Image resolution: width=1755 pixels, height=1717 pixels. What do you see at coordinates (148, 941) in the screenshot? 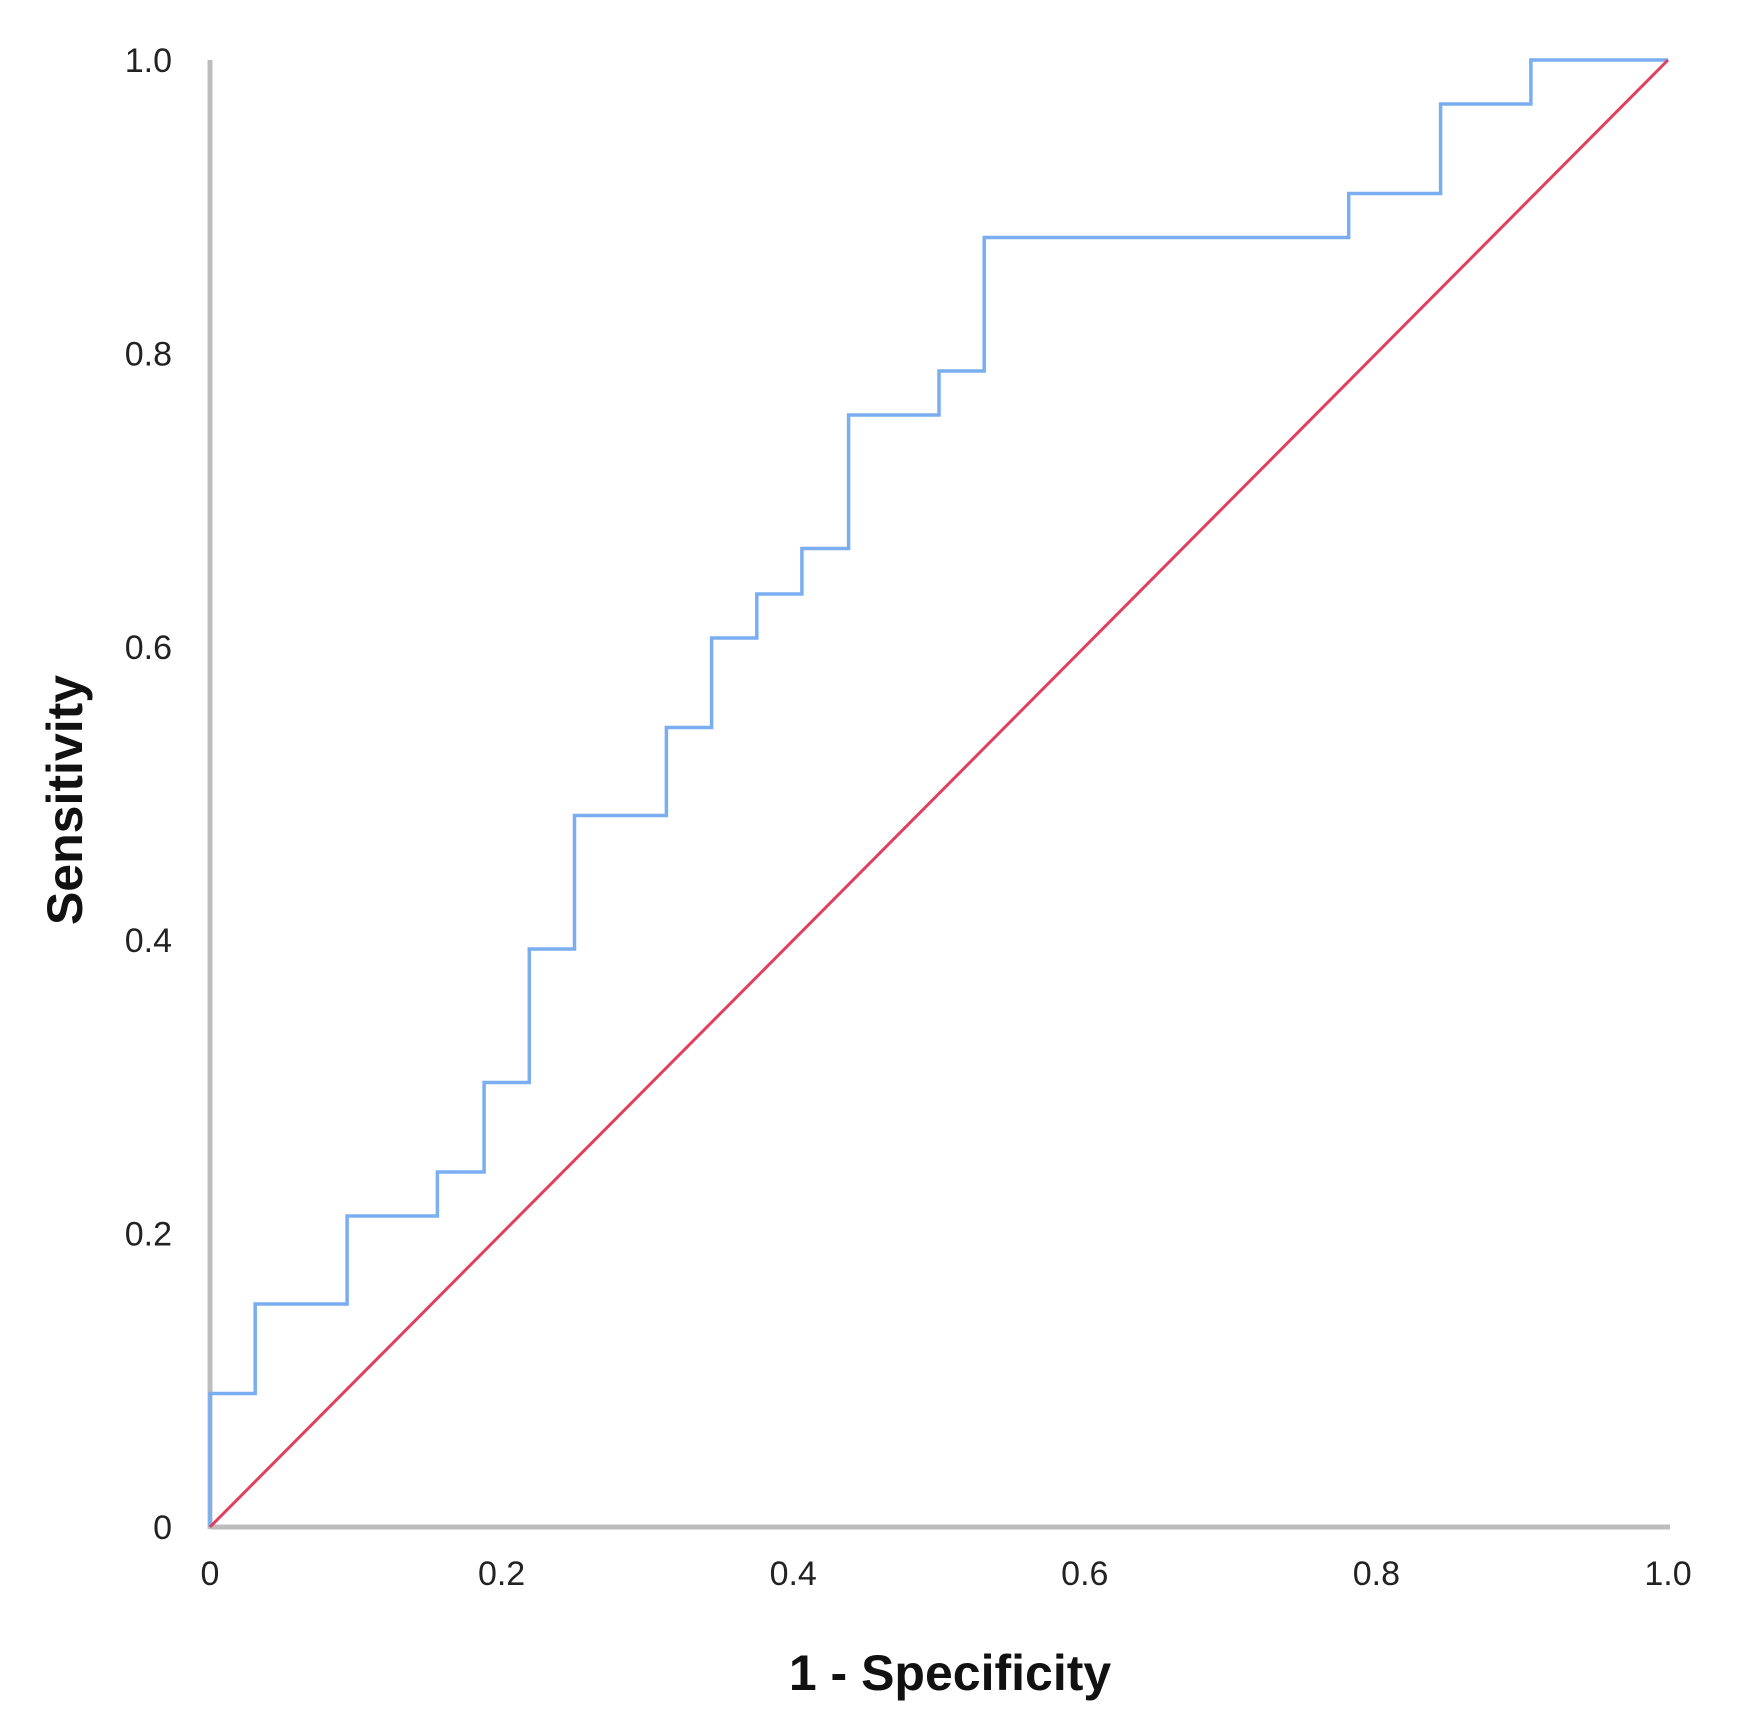
I see `y-tick-label: 0.4` at bounding box center [148, 941].